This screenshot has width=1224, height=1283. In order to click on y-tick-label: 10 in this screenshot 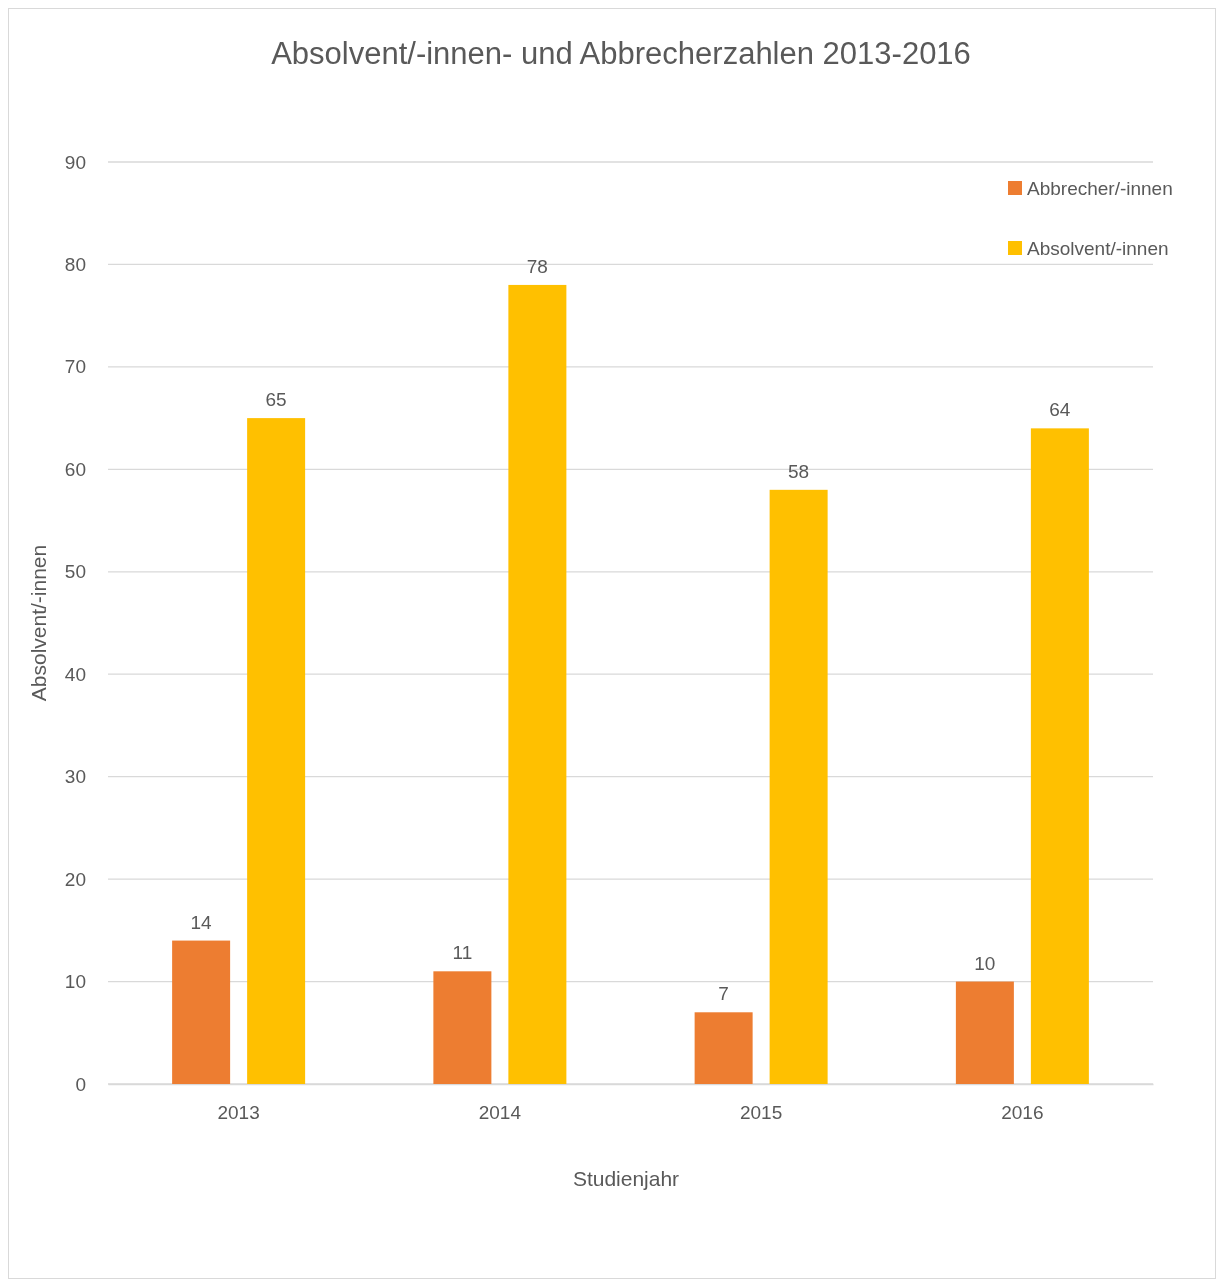, I will do `click(75, 982)`.